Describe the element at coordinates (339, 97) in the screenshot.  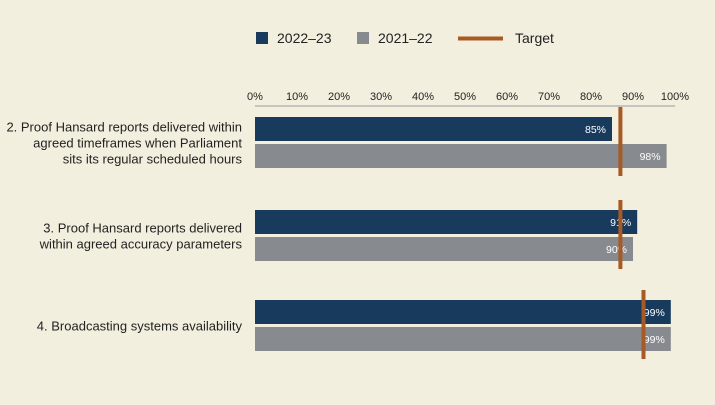
I see `x-tick-label: 20%` at that location.